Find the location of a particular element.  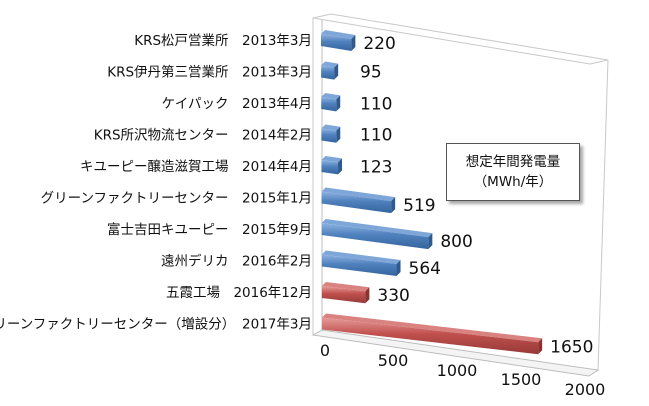

value-label: 220 is located at coordinates (379, 44).